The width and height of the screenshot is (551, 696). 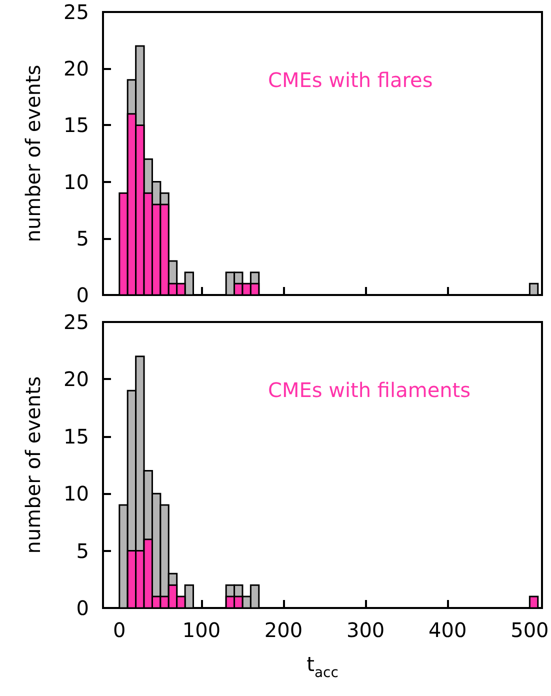 I want to click on x-tick-label: 300, so click(x=365, y=630).